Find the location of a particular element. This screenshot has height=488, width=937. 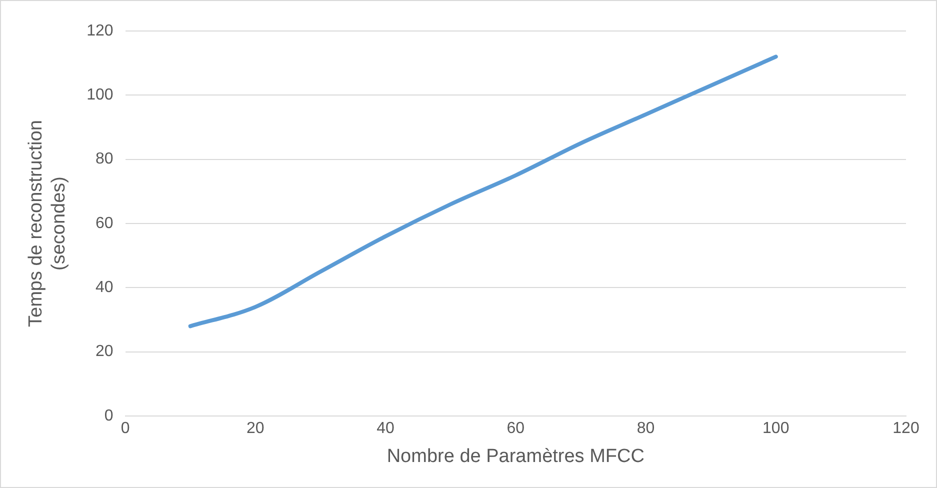

y-tick-label: 80 is located at coordinates (105, 159).